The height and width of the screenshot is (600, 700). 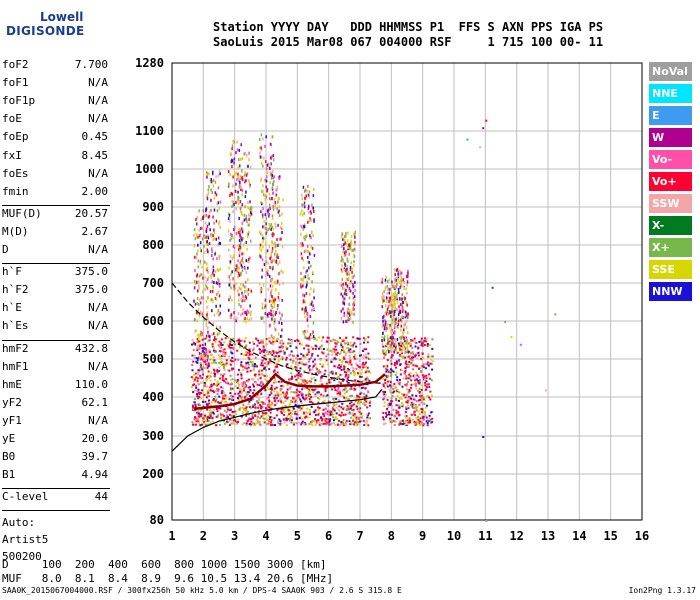 I want to click on param-name: fxI, so click(x=12, y=155).